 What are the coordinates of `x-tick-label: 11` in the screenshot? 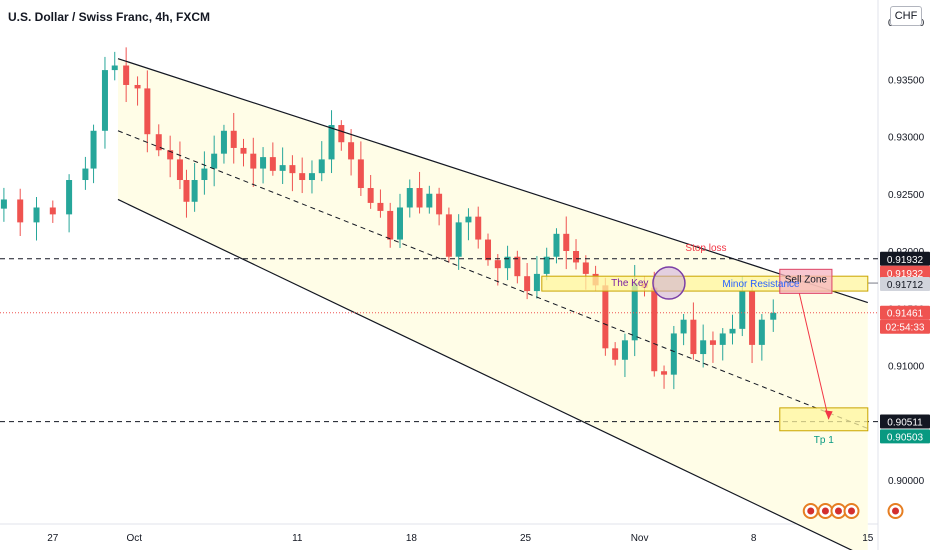 It's located at (297, 538).